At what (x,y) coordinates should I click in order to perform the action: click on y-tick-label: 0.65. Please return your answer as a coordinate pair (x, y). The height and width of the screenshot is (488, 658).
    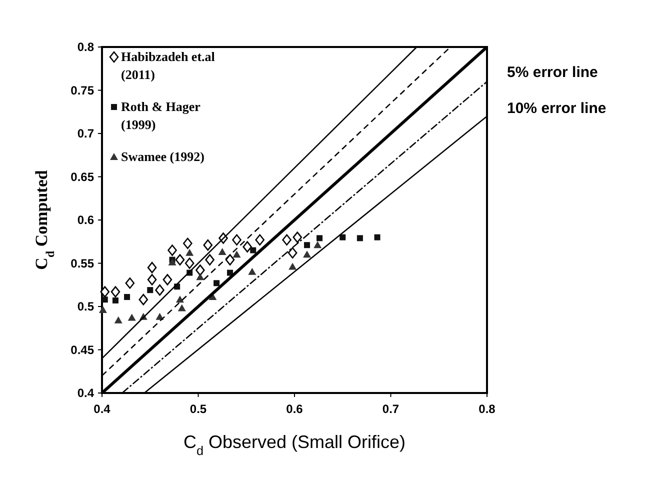
    Looking at the image, I should click on (82, 177).